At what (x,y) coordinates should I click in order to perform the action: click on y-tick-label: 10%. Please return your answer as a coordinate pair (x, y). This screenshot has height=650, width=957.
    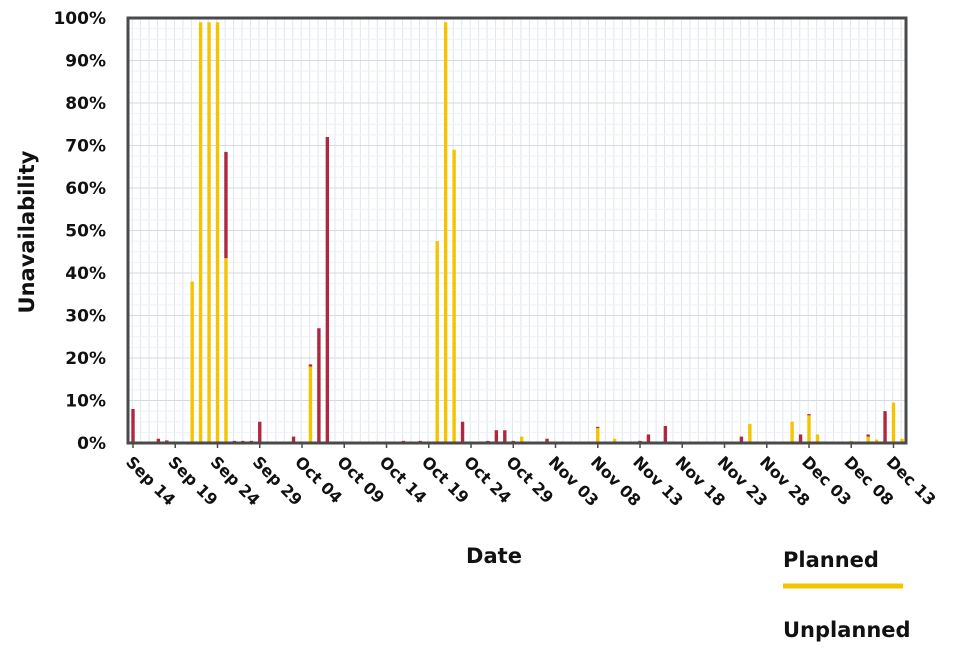
    Looking at the image, I should click on (85, 402).